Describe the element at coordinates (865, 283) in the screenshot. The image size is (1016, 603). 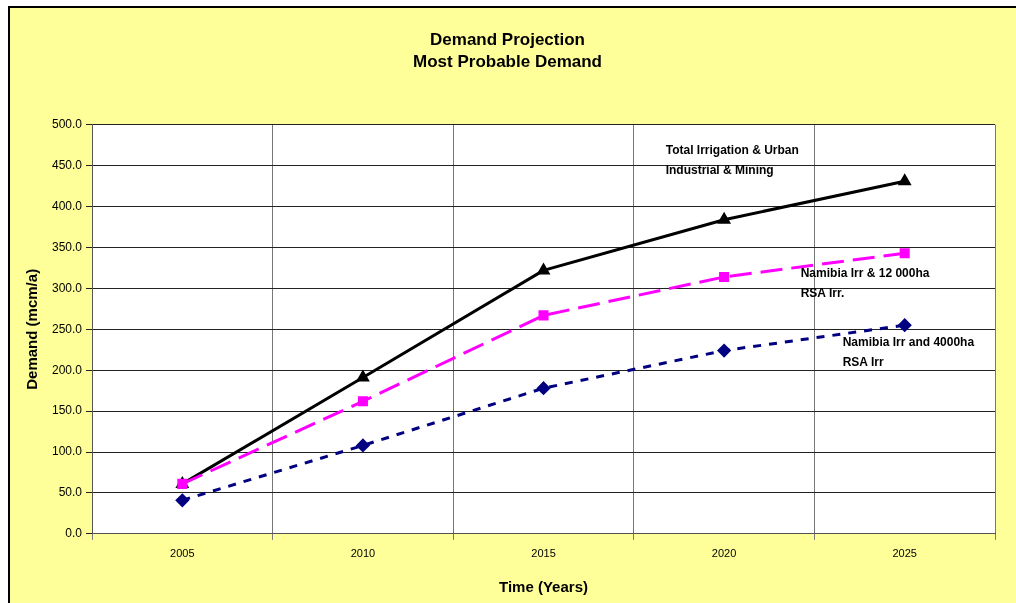
I see `series-label: Namibia Irr & 12 000ha RSA Irr.` at that location.